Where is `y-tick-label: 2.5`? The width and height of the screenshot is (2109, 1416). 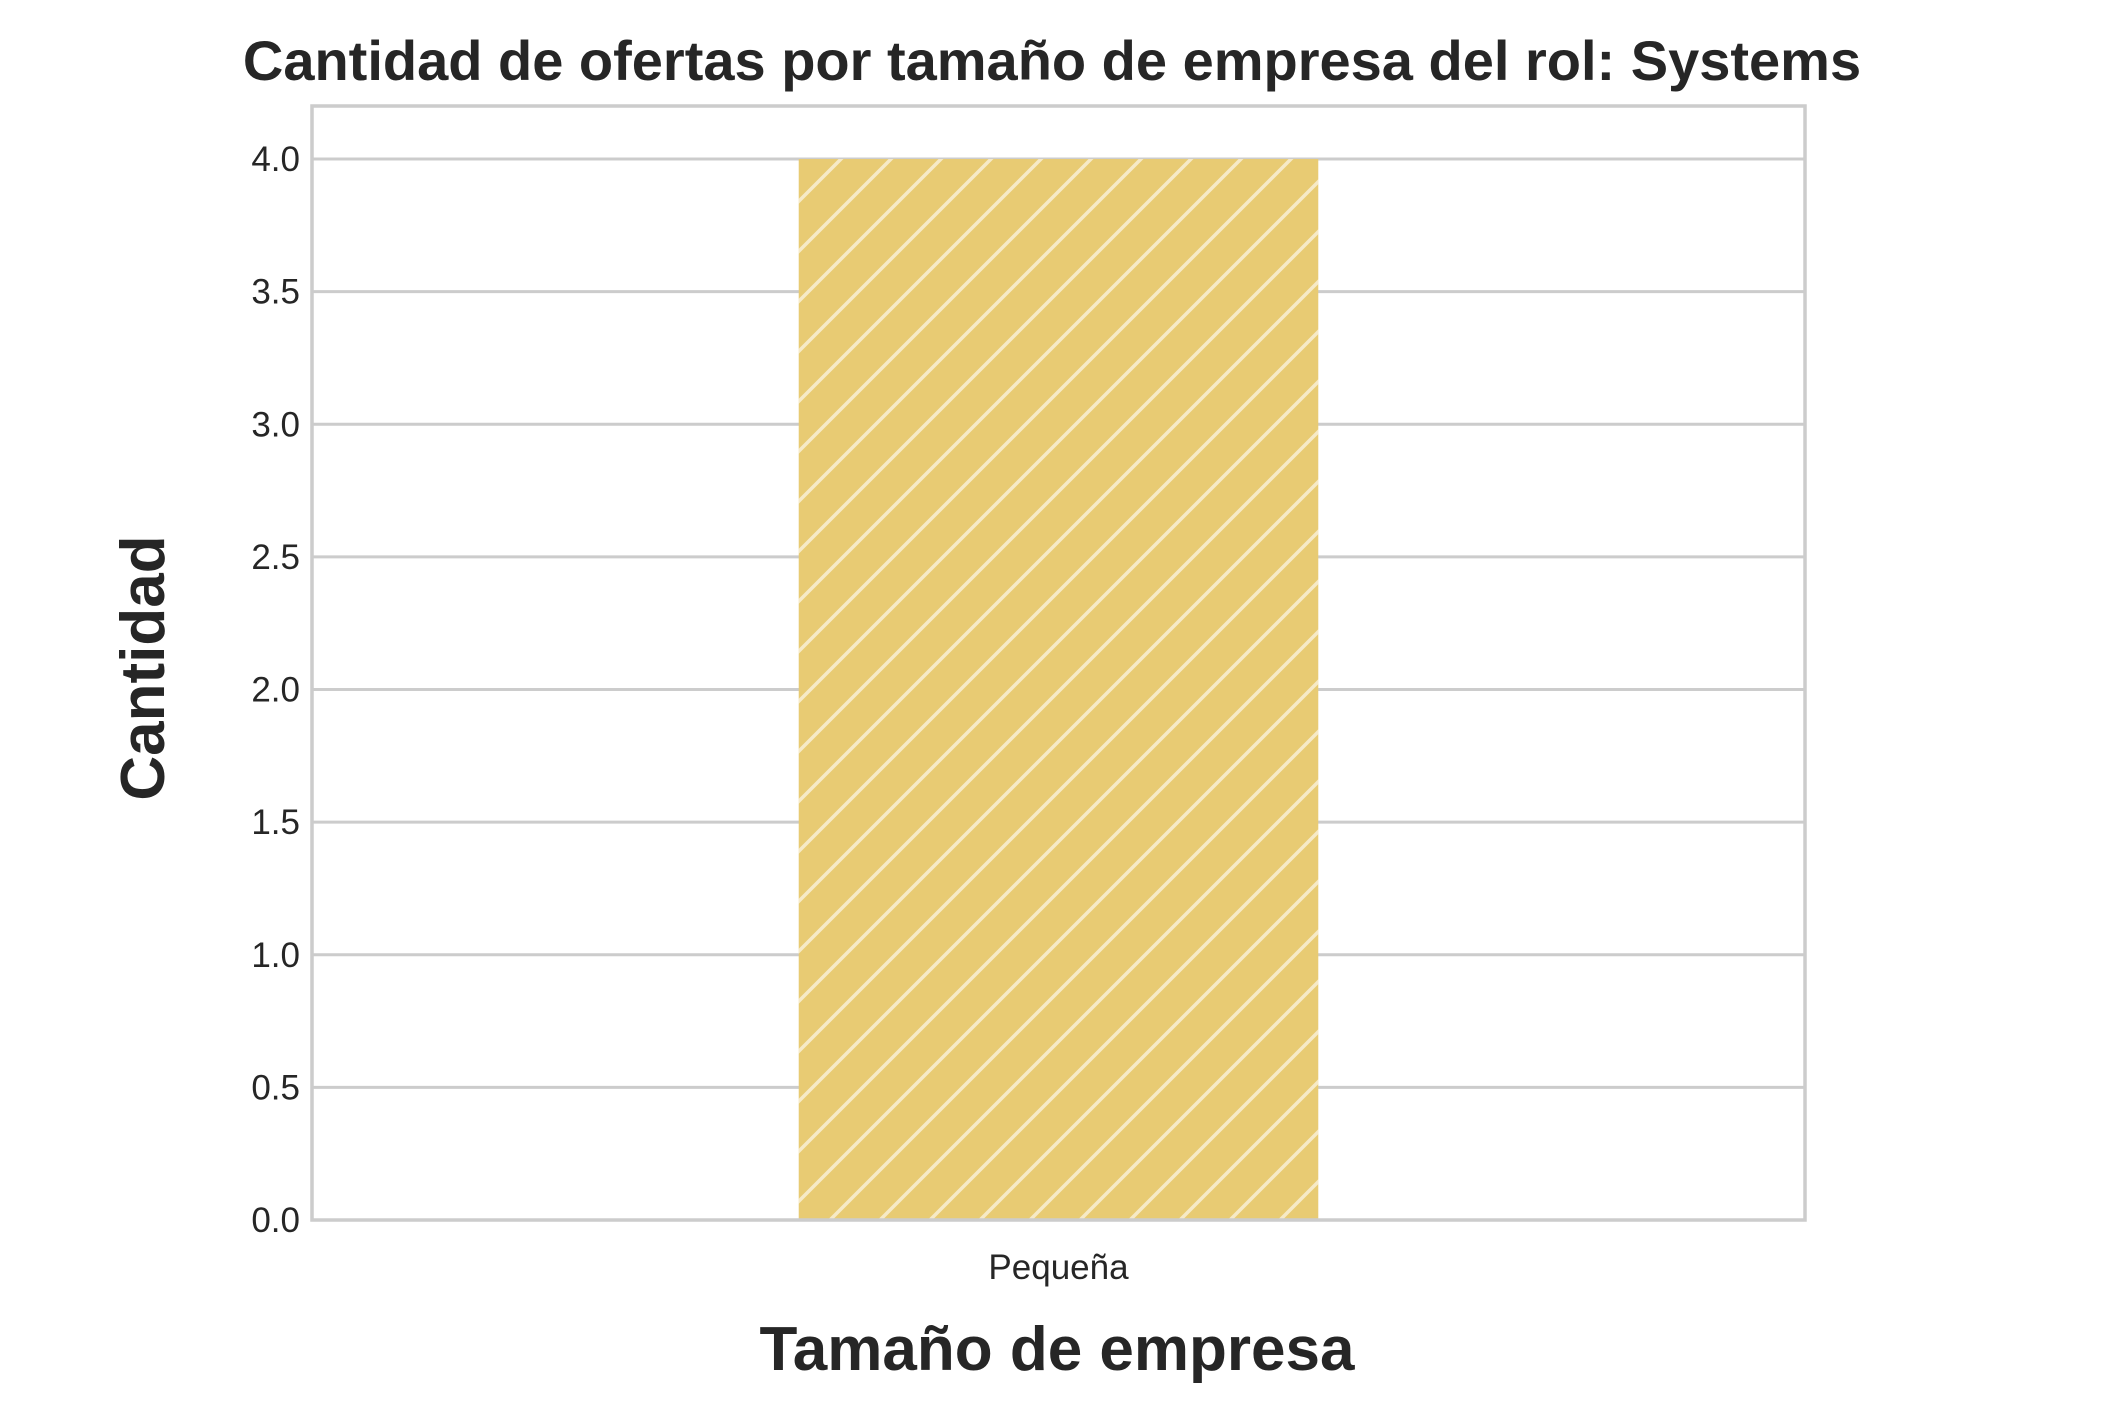 y-tick-label: 2.5 is located at coordinates (275, 557).